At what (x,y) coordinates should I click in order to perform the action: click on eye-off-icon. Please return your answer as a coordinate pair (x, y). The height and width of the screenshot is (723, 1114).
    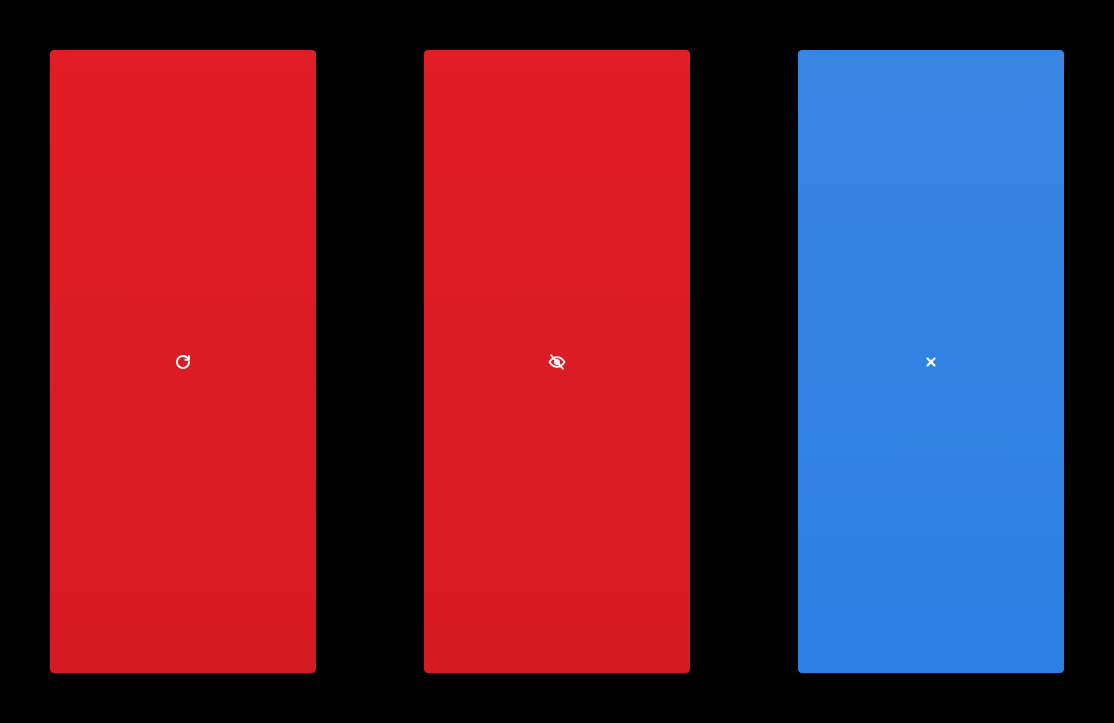
    Looking at the image, I should click on (557, 362).